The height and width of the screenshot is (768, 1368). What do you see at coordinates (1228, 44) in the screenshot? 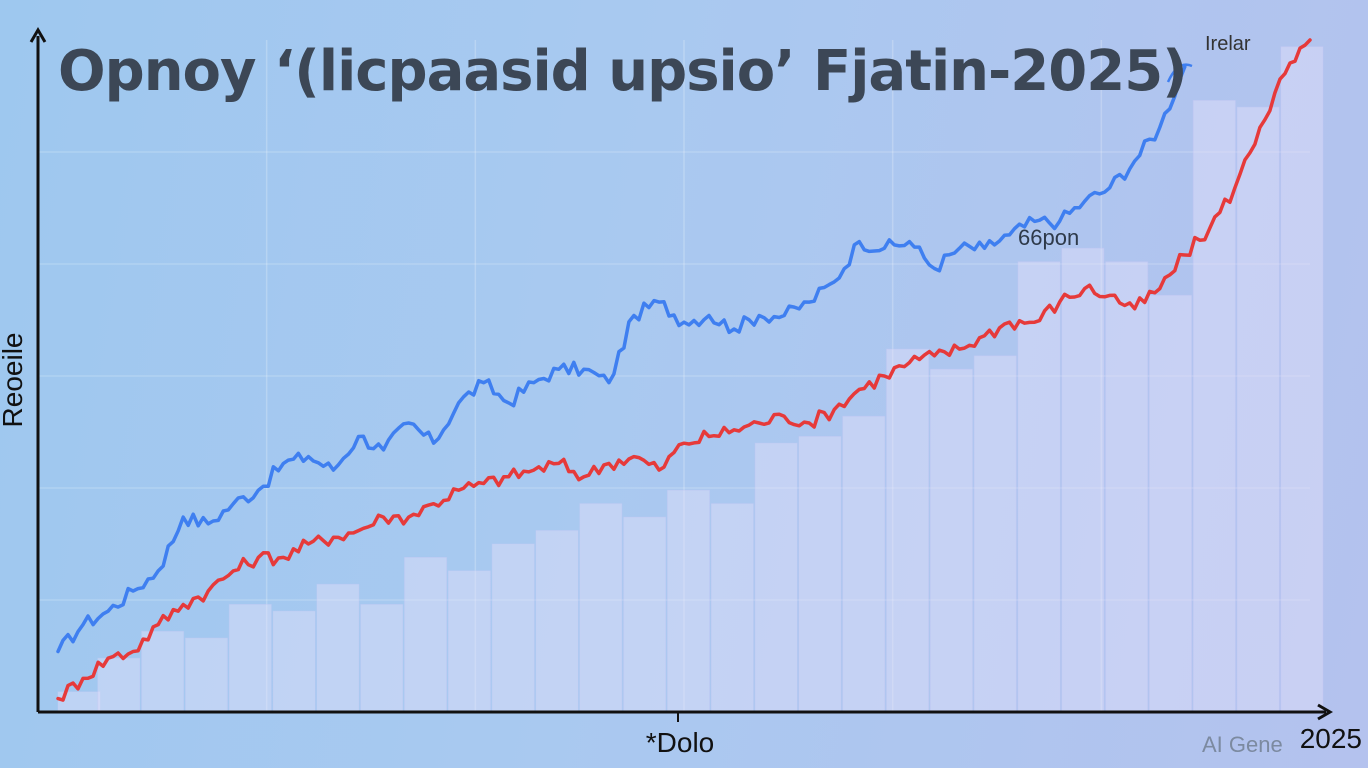
I see `legend-entry: Irelar` at bounding box center [1228, 44].